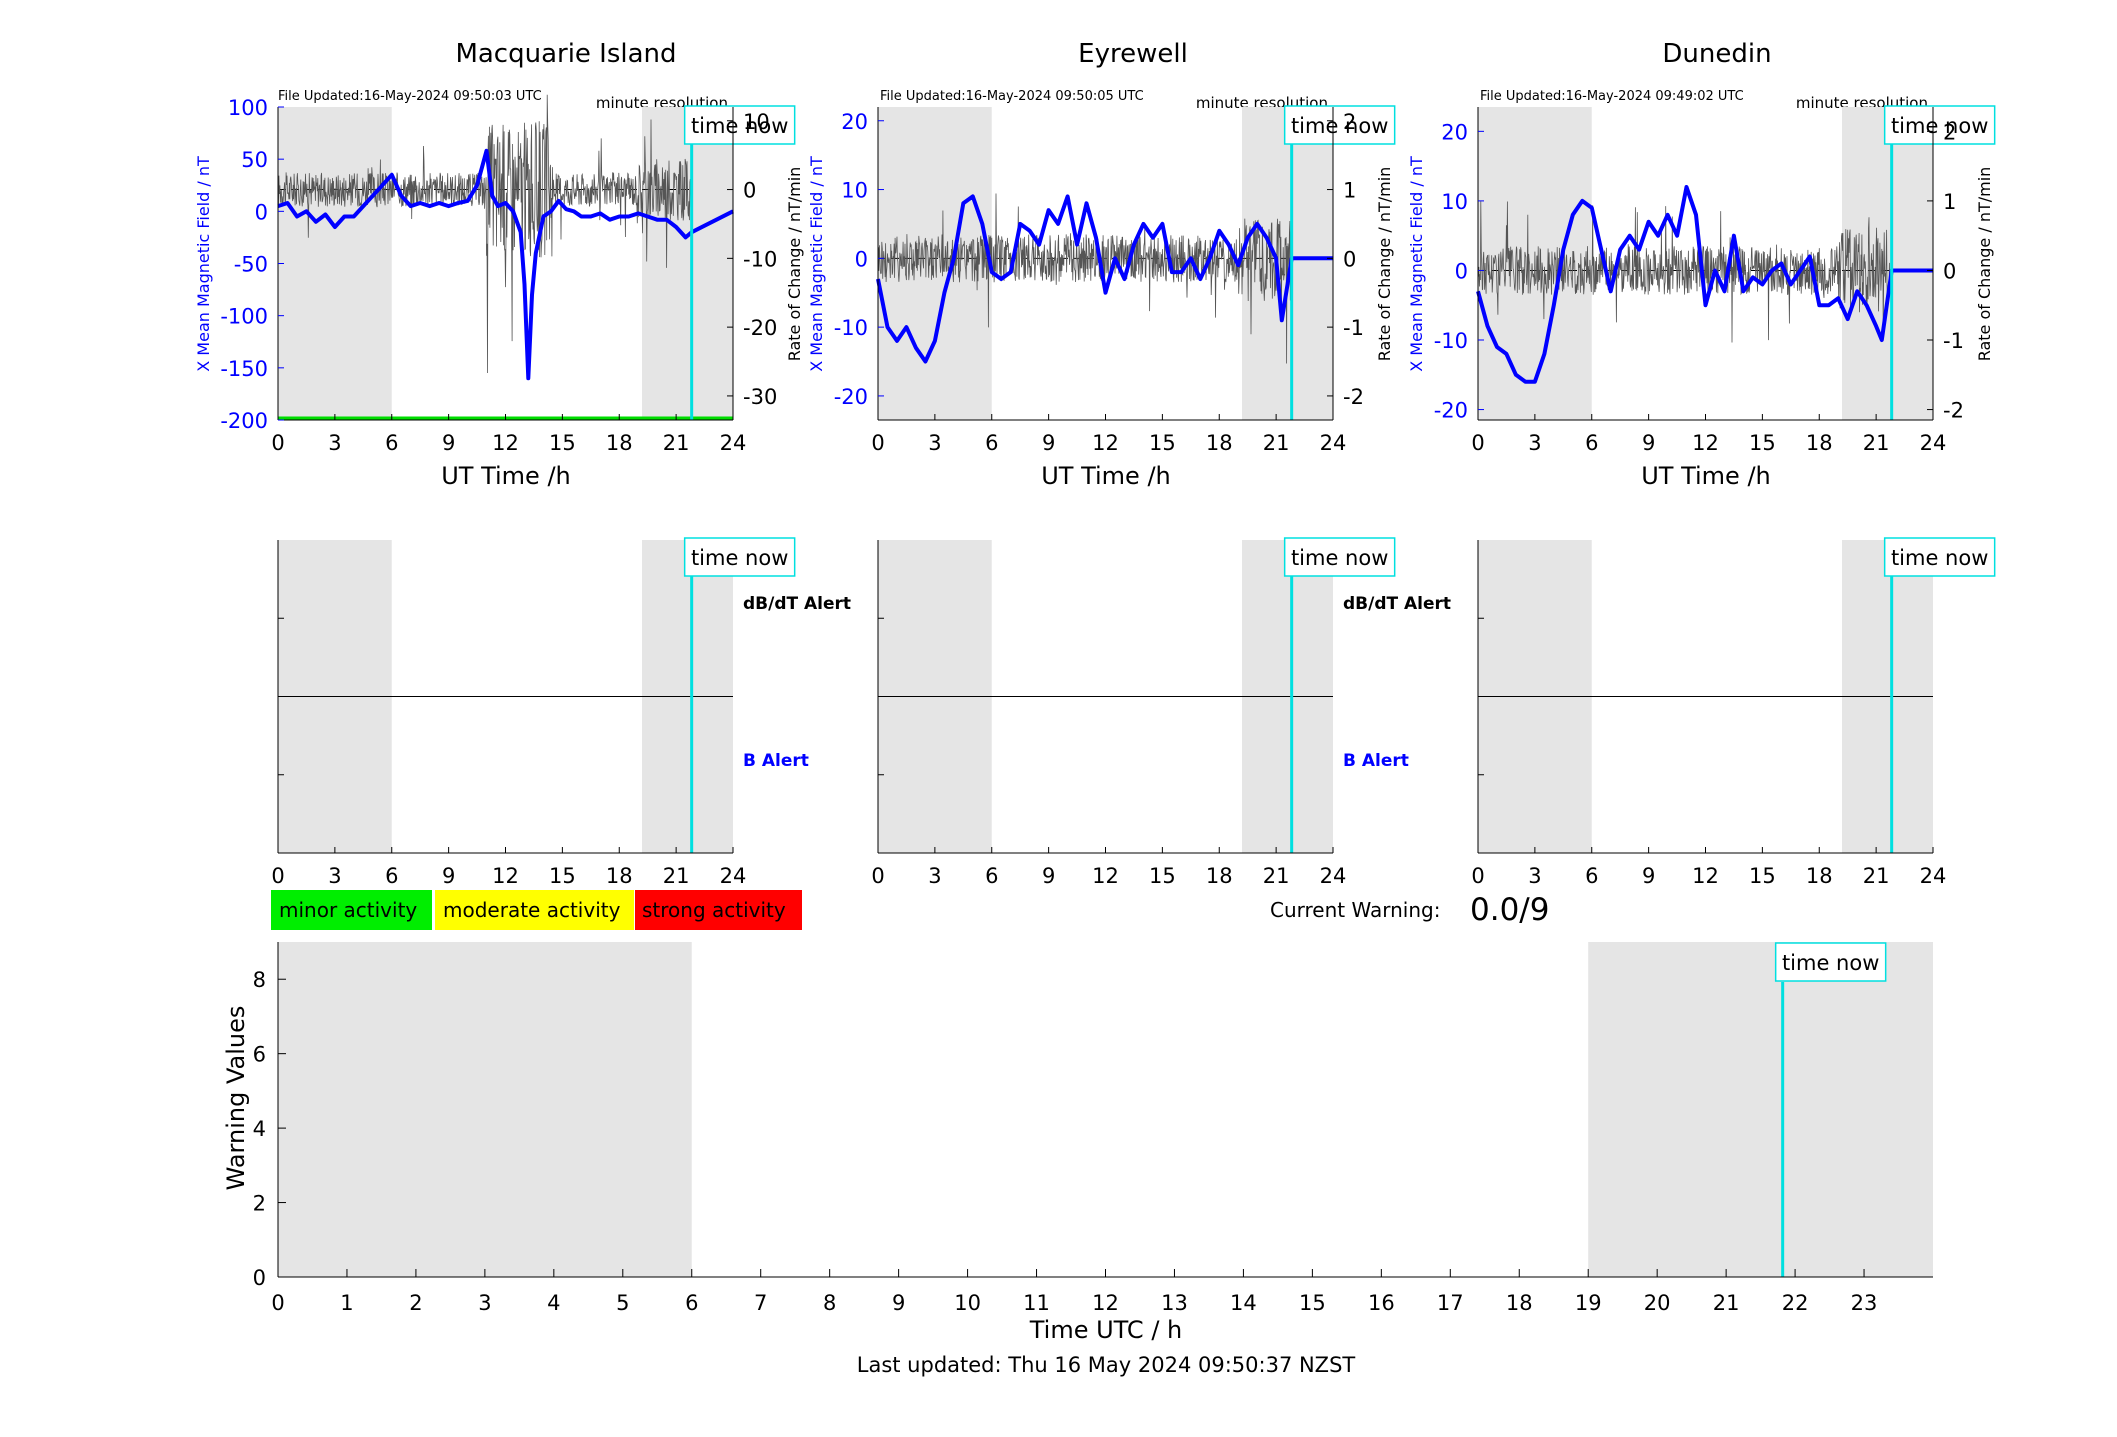 The height and width of the screenshot is (1437, 2117). I want to click on file-updated-eyrewell: File Updated:16-May-2024 09:50:05 UTC, so click(1012, 96).